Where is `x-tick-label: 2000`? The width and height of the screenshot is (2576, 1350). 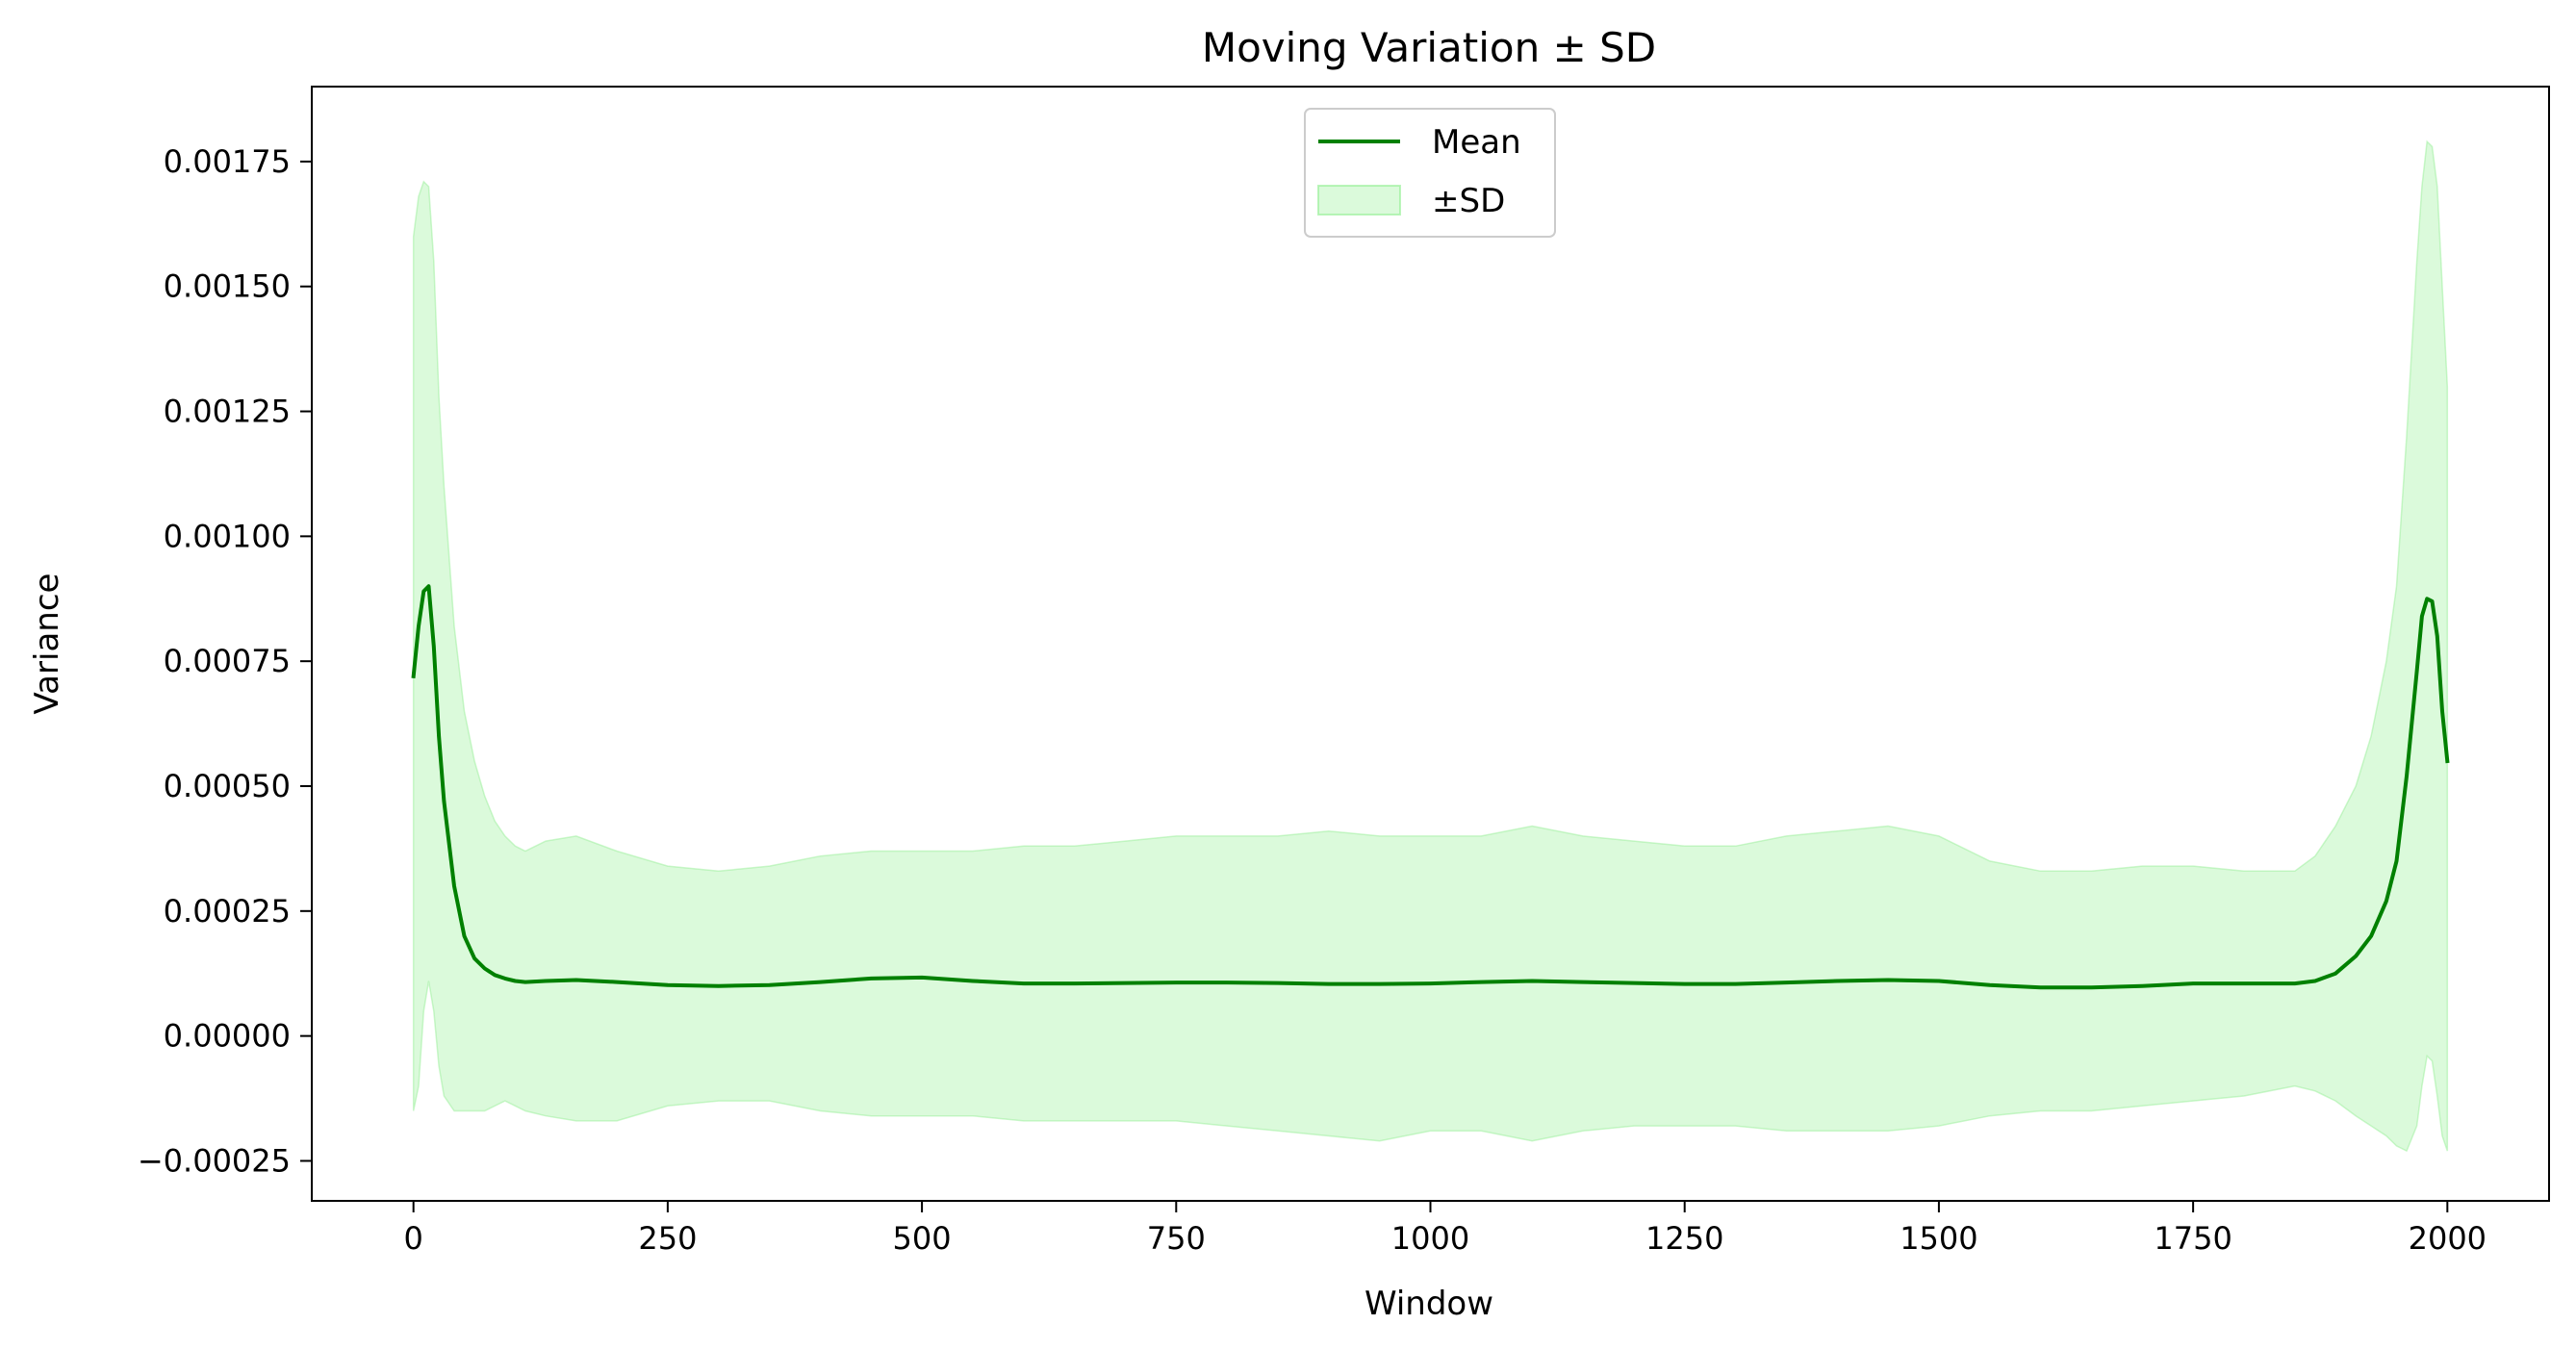 x-tick-label: 2000 is located at coordinates (2448, 1238).